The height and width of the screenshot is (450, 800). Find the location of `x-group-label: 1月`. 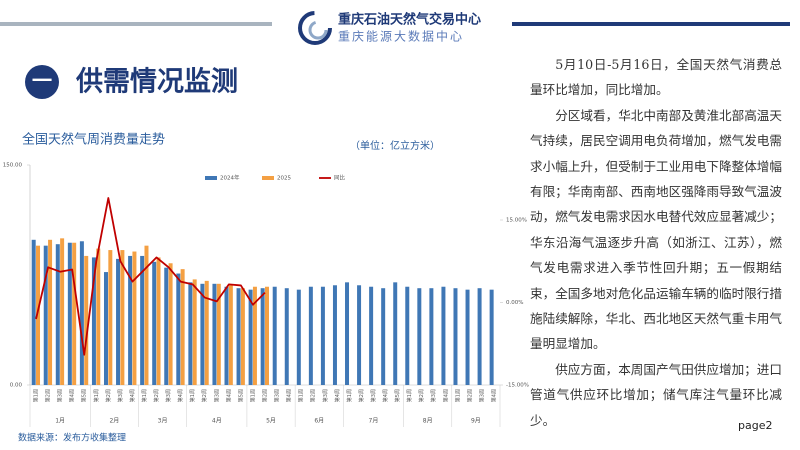

x-group-label: 1月 is located at coordinates (60, 421).